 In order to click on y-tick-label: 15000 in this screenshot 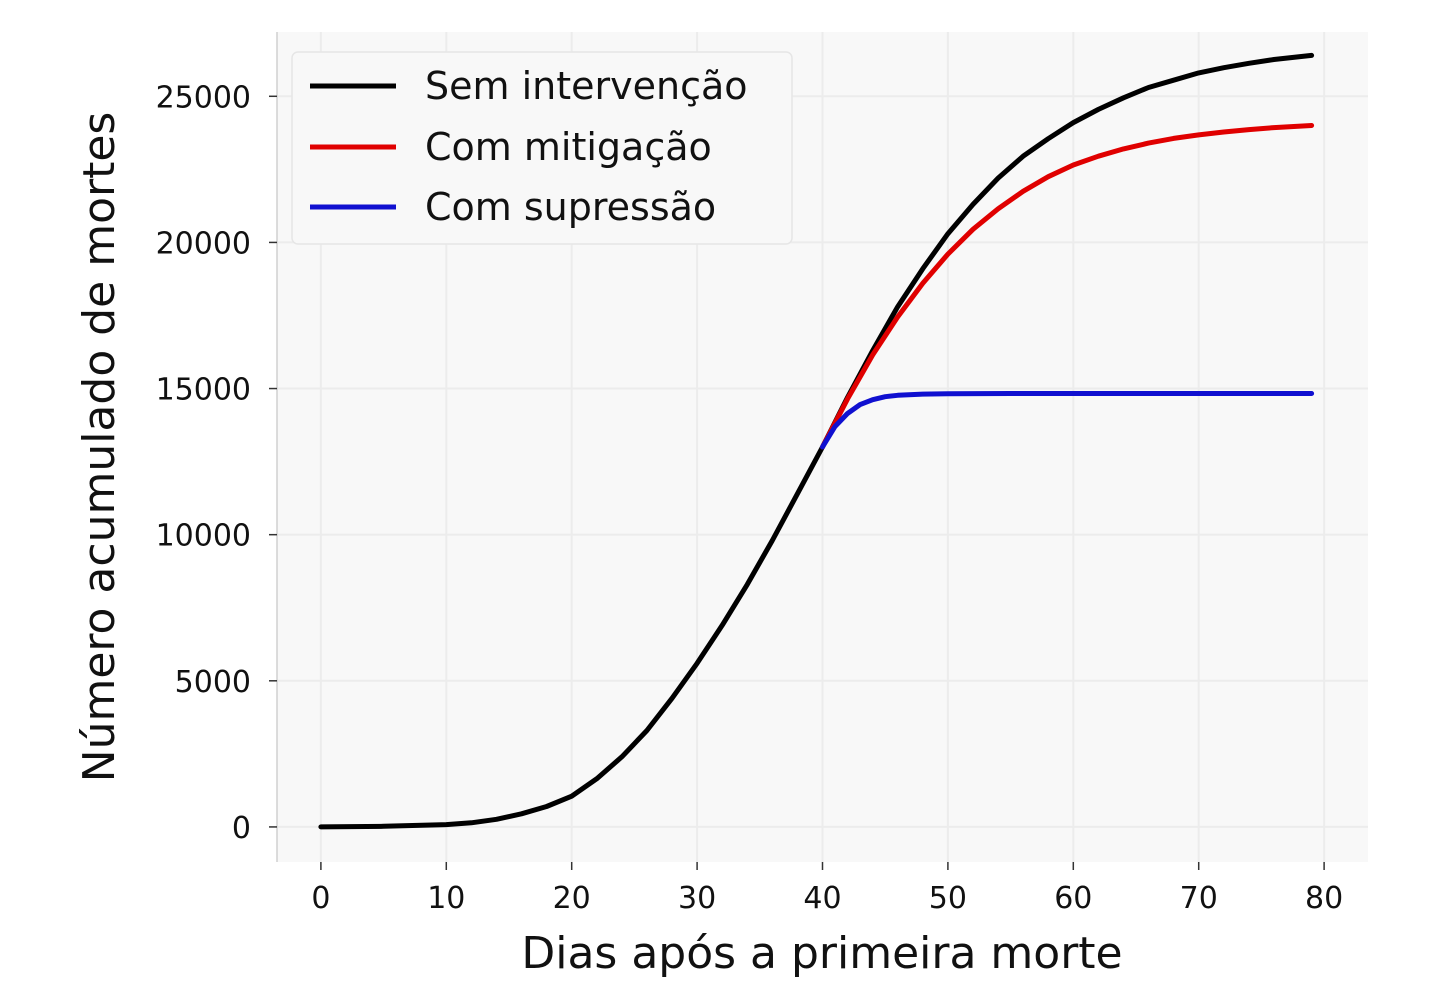, I will do `click(203, 390)`.